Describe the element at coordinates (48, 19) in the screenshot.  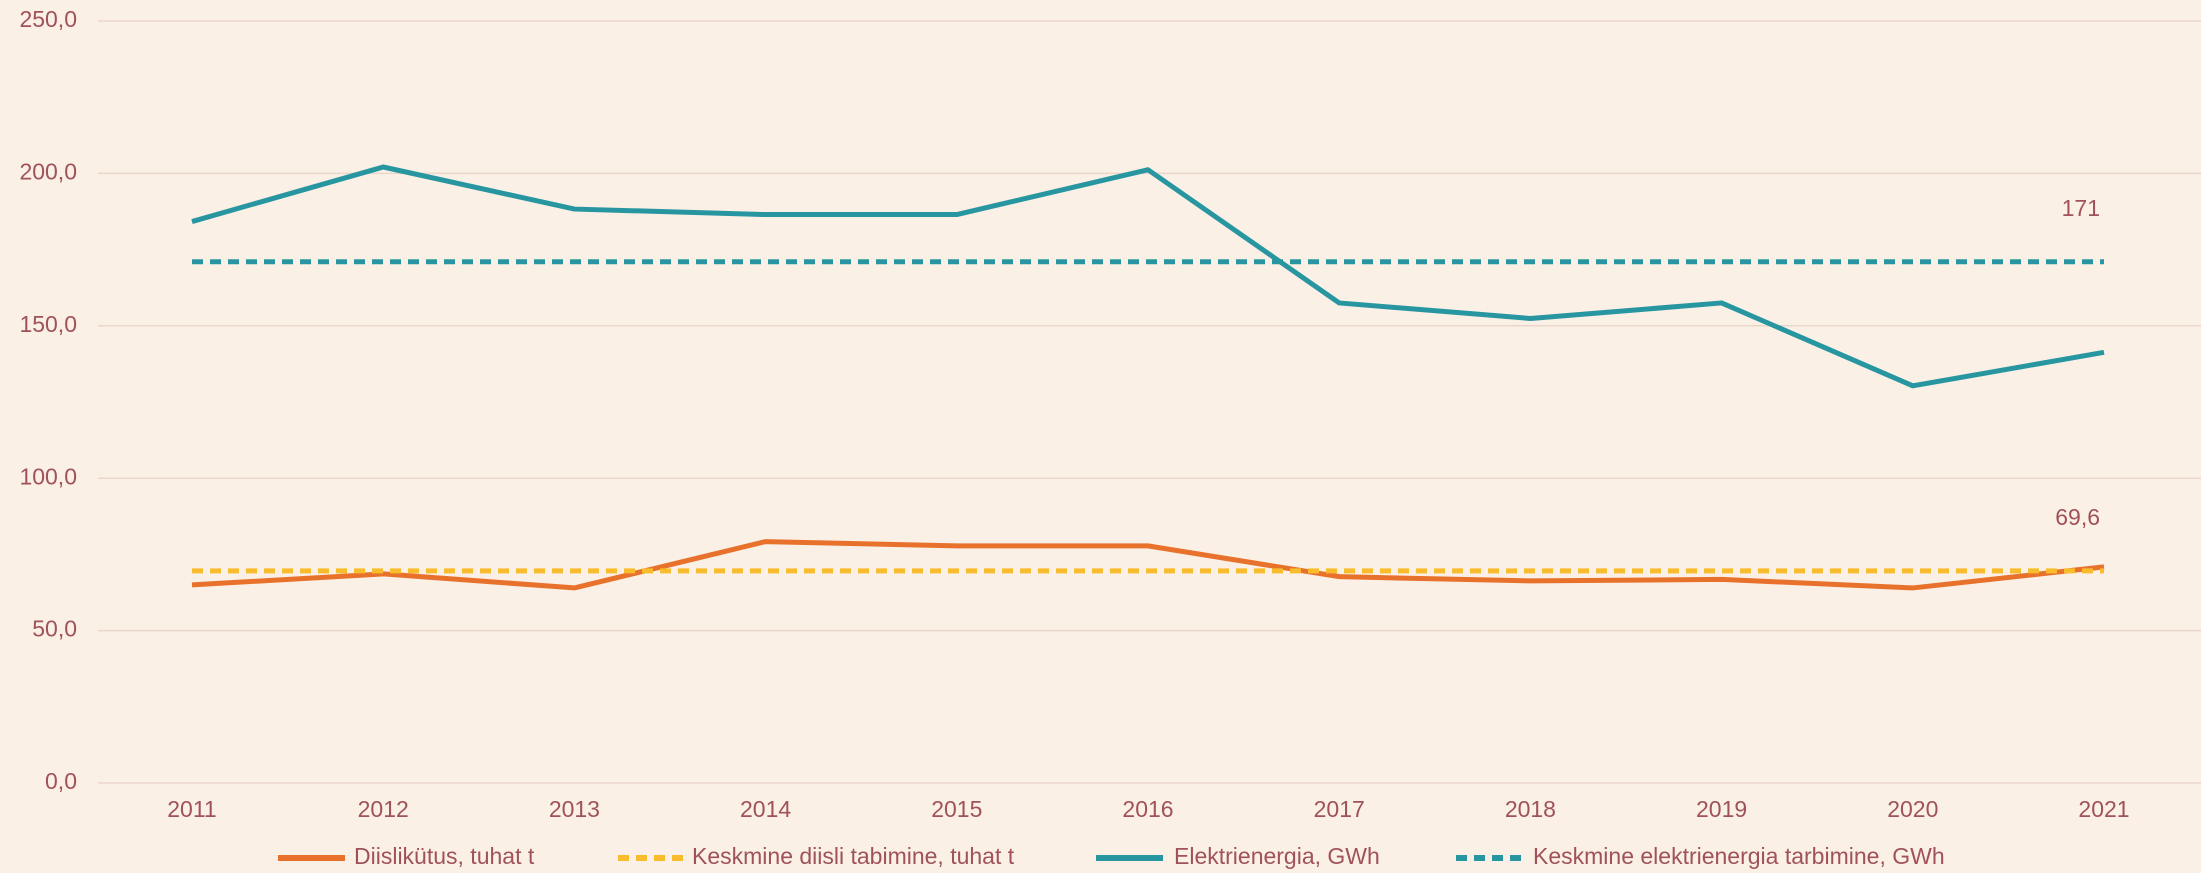
I see `y-tick-label: 250,0` at that location.